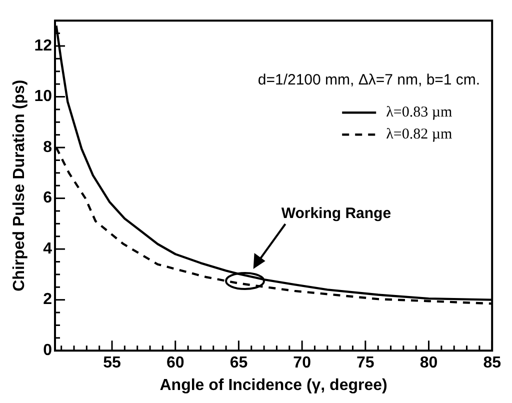 This screenshot has width=512, height=403. What do you see at coordinates (365, 363) in the screenshot?
I see `x-tick-label: 75` at bounding box center [365, 363].